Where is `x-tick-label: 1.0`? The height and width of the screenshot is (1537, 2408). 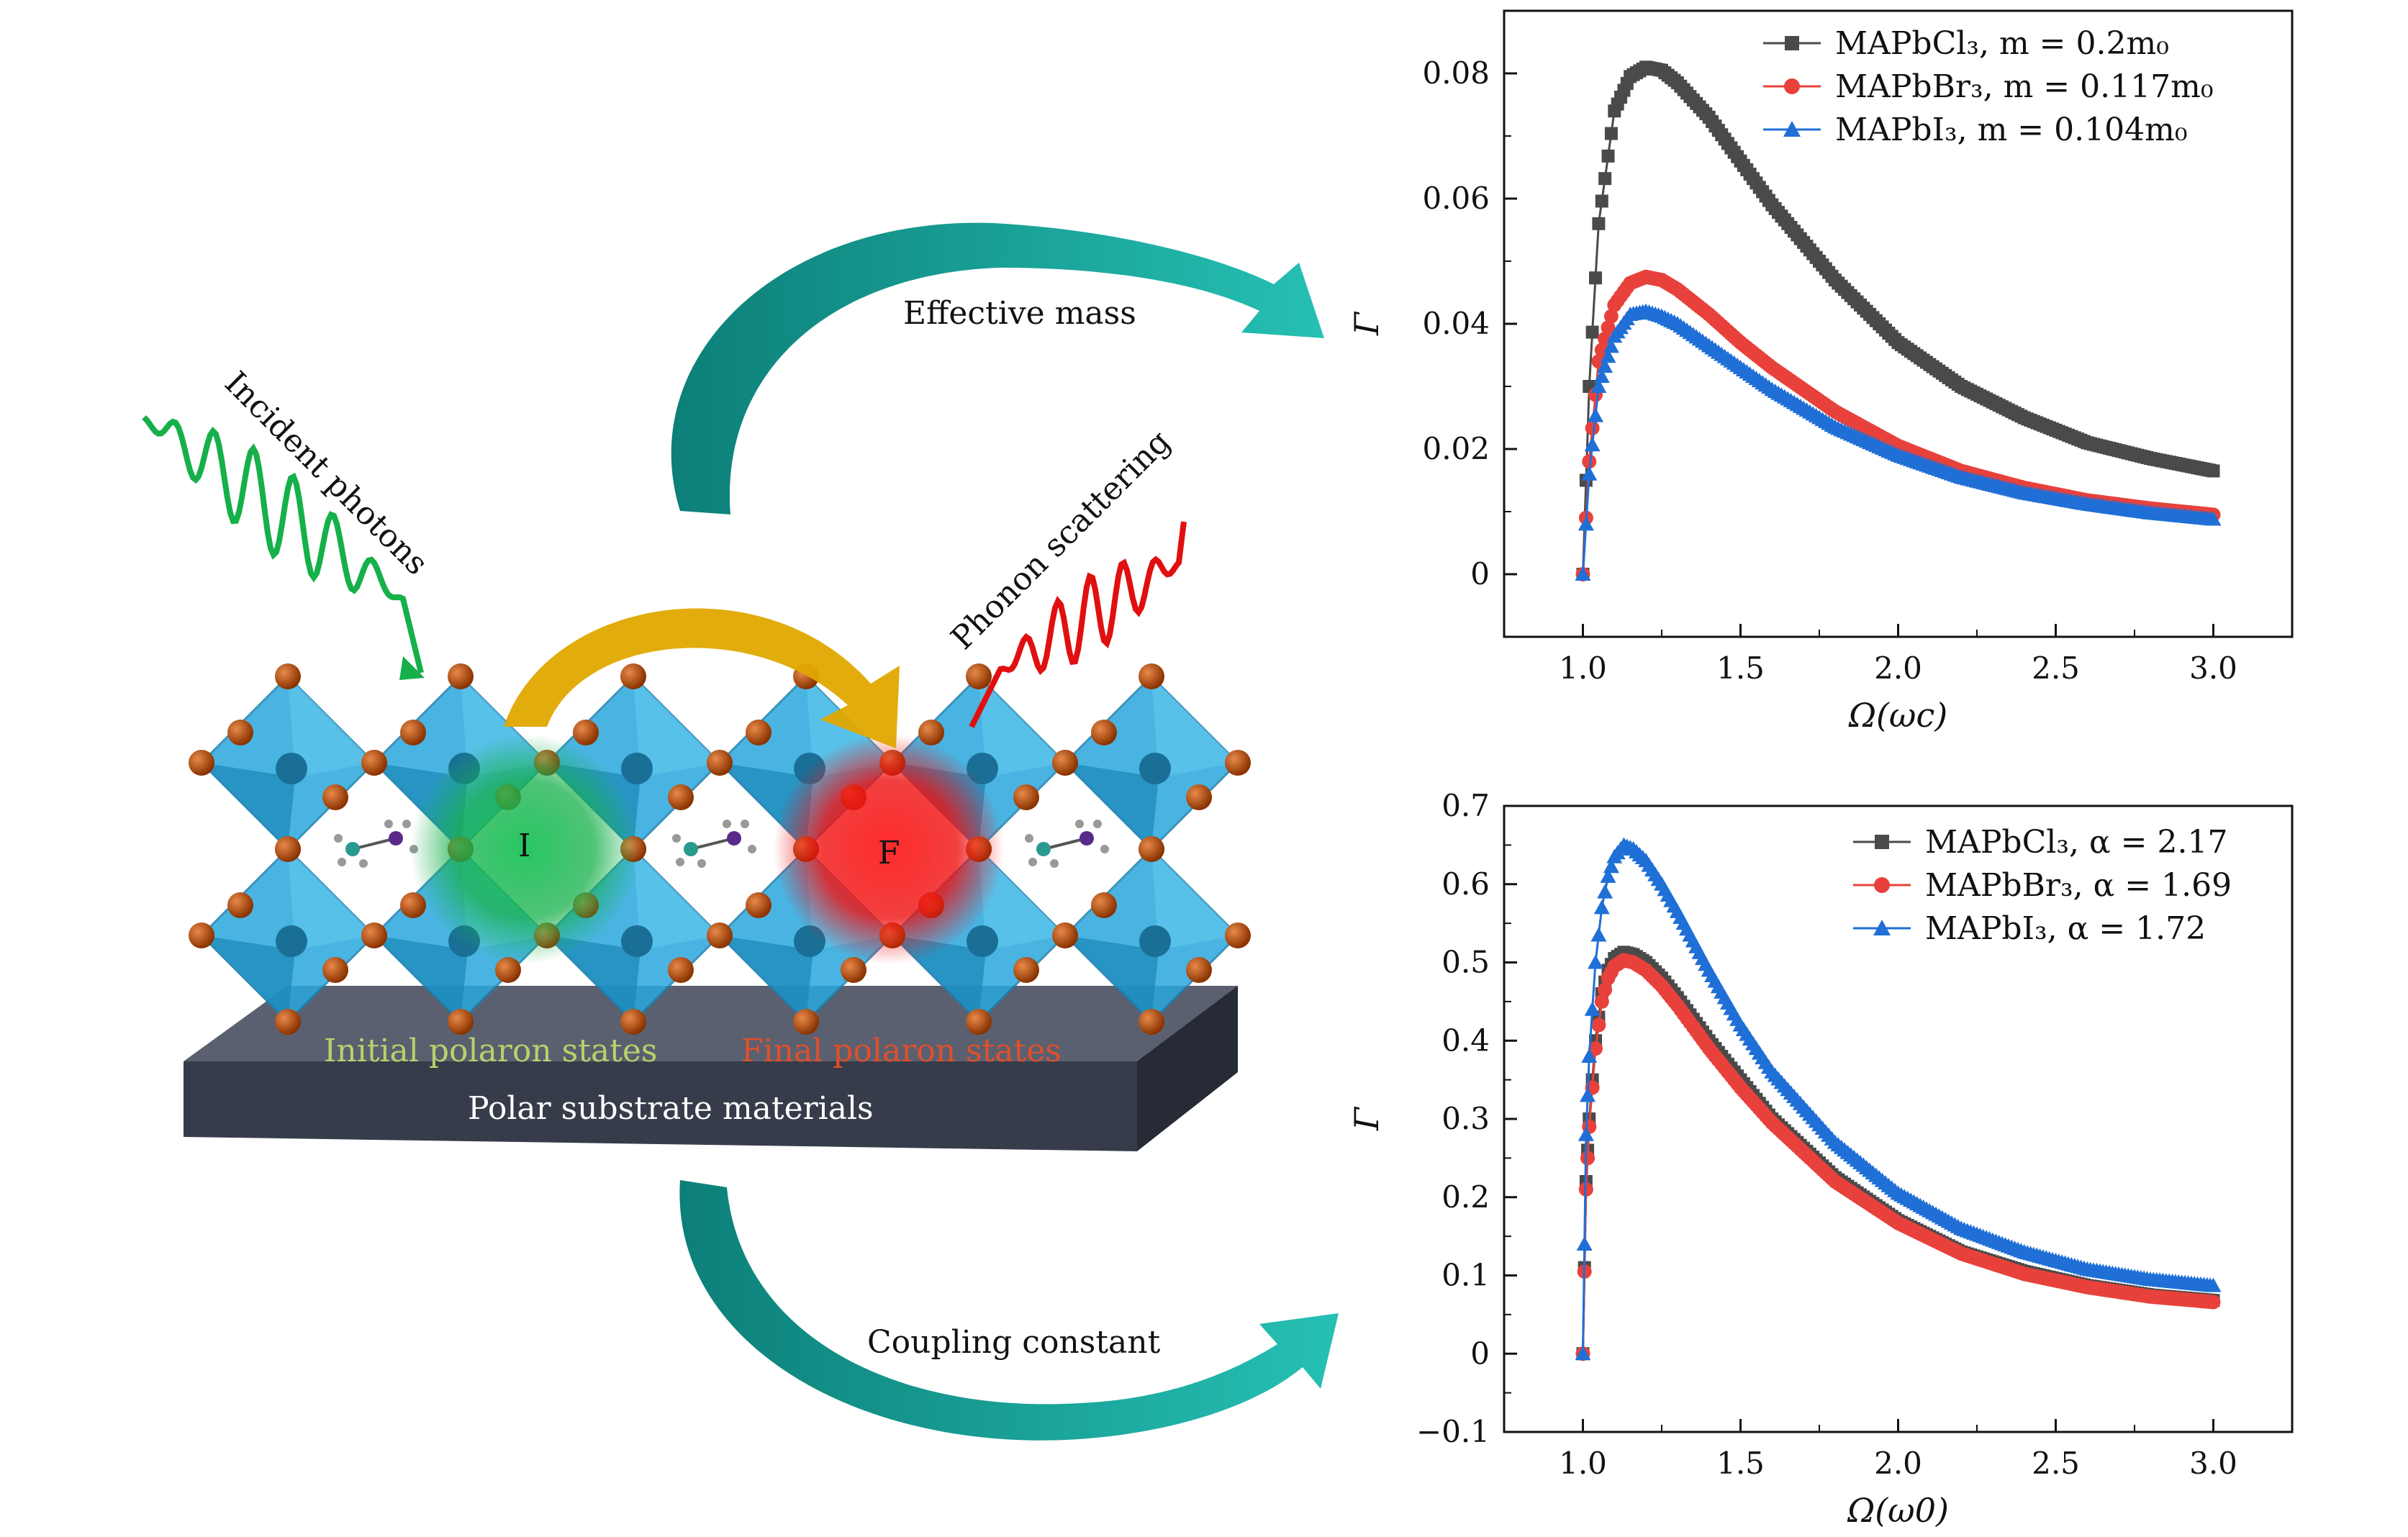
x-tick-label: 1.0 is located at coordinates (1583, 668).